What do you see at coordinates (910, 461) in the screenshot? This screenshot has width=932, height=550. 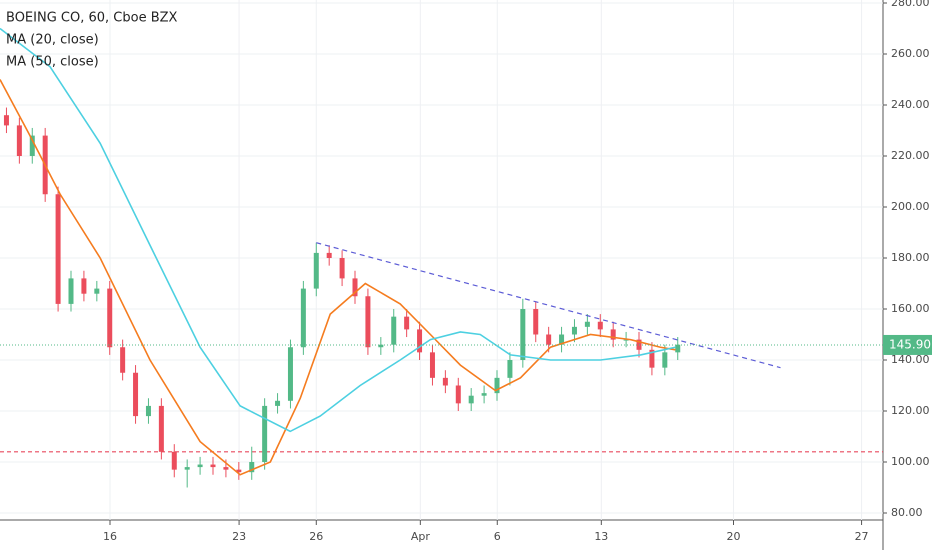 I see `y-tick-label: 100.00` at bounding box center [910, 461].